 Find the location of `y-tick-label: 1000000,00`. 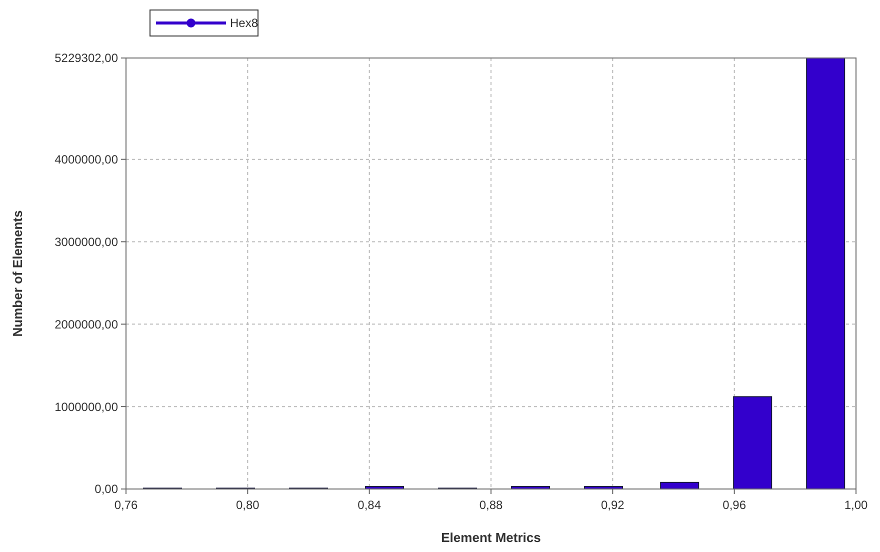

y-tick-label: 1000000,00 is located at coordinates (86, 407).